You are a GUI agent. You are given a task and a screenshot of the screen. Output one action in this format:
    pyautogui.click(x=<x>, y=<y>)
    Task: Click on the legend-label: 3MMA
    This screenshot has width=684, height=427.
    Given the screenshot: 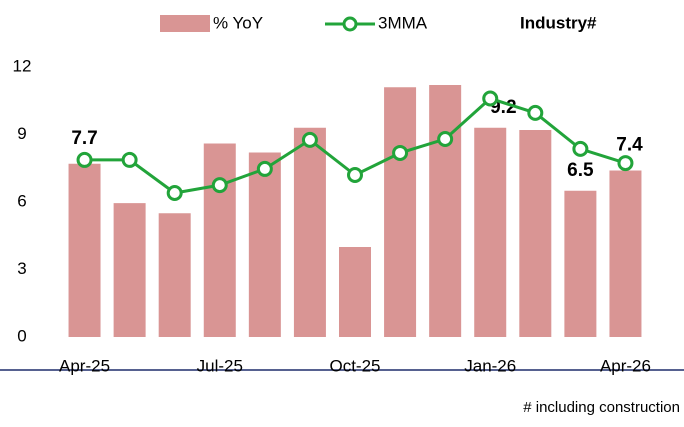 What is the action you would take?
    pyautogui.click(x=403, y=22)
    